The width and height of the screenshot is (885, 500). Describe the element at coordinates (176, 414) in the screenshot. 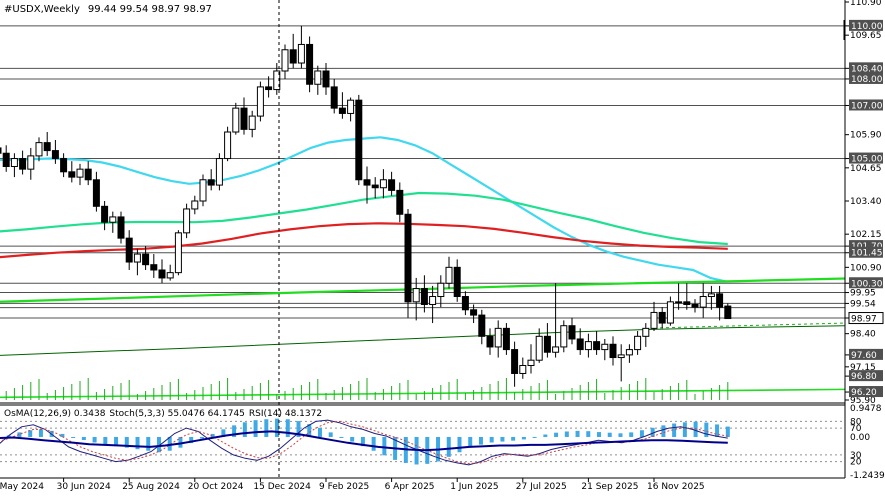

I see `stoch-label: Stoch(5,3,3) 55.0476 64.1745` at that location.